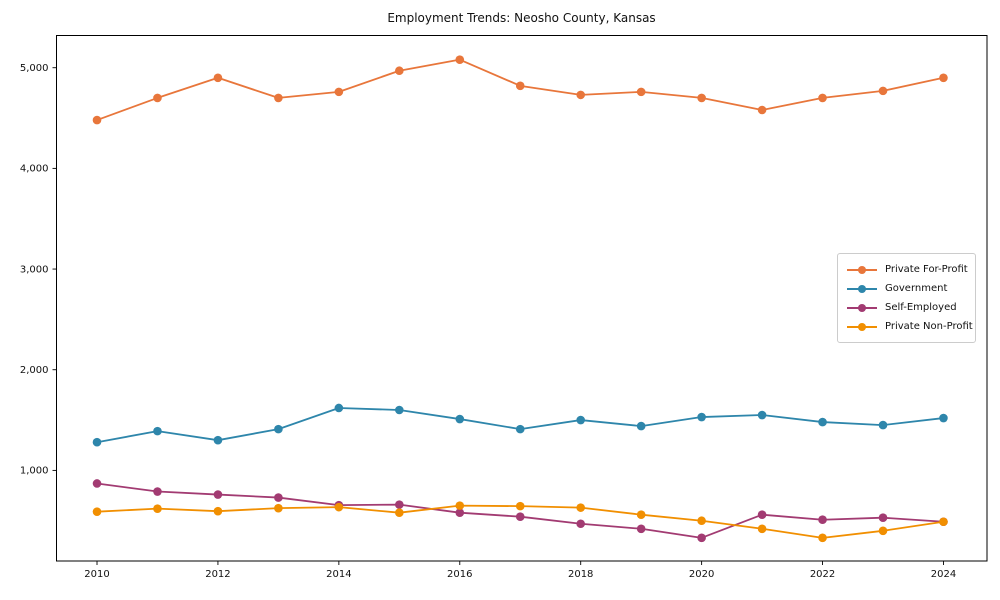 This screenshot has width=1000, height=600. What do you see at coordinates (34, 269) in the screenshot?
I see `y-axis-tick-label: 3,000` at bounding box center [34, 269].